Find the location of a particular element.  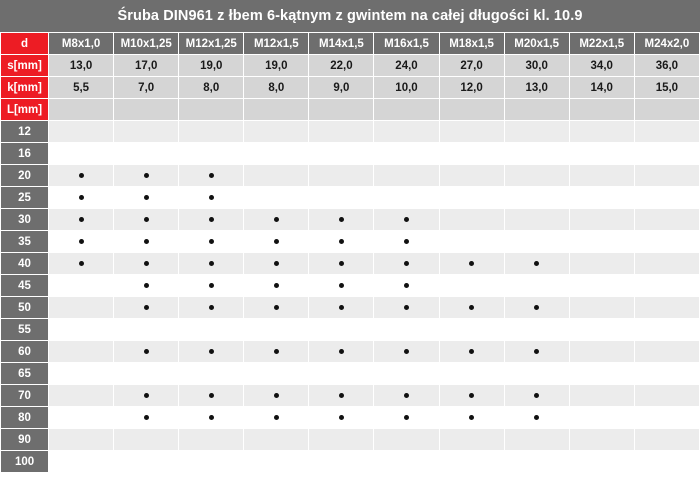

k-row-cell-2: 8,0 is located at coordinates (211, 87).